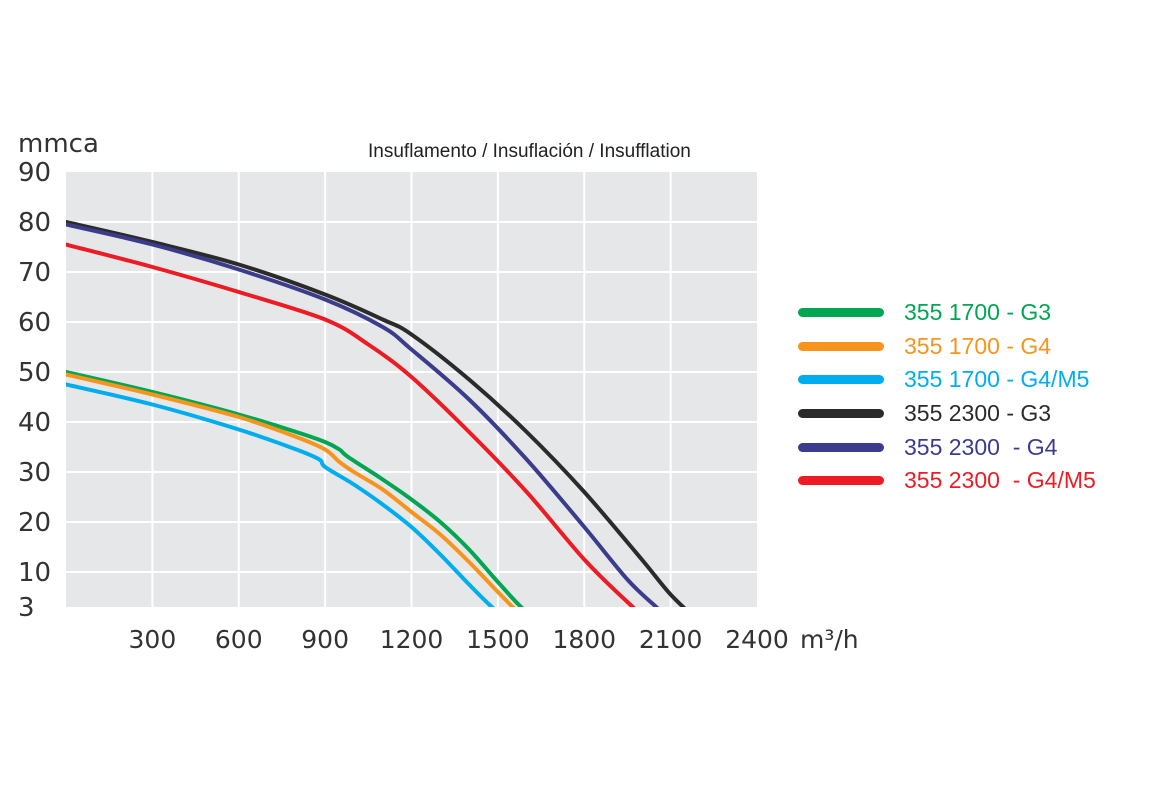 Image resolution: width=1150 pixels, height=789 pixels. I want to click on legend-item: 355 1700 - G4, so click(947, 347).